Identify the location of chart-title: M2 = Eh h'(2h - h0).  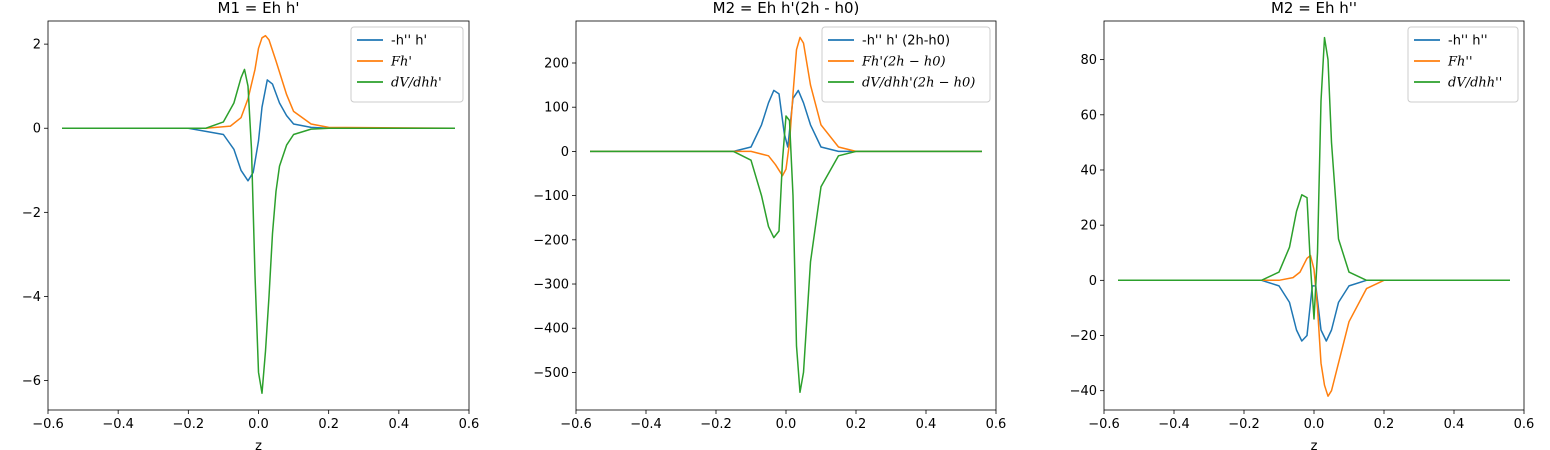
(786, 8).